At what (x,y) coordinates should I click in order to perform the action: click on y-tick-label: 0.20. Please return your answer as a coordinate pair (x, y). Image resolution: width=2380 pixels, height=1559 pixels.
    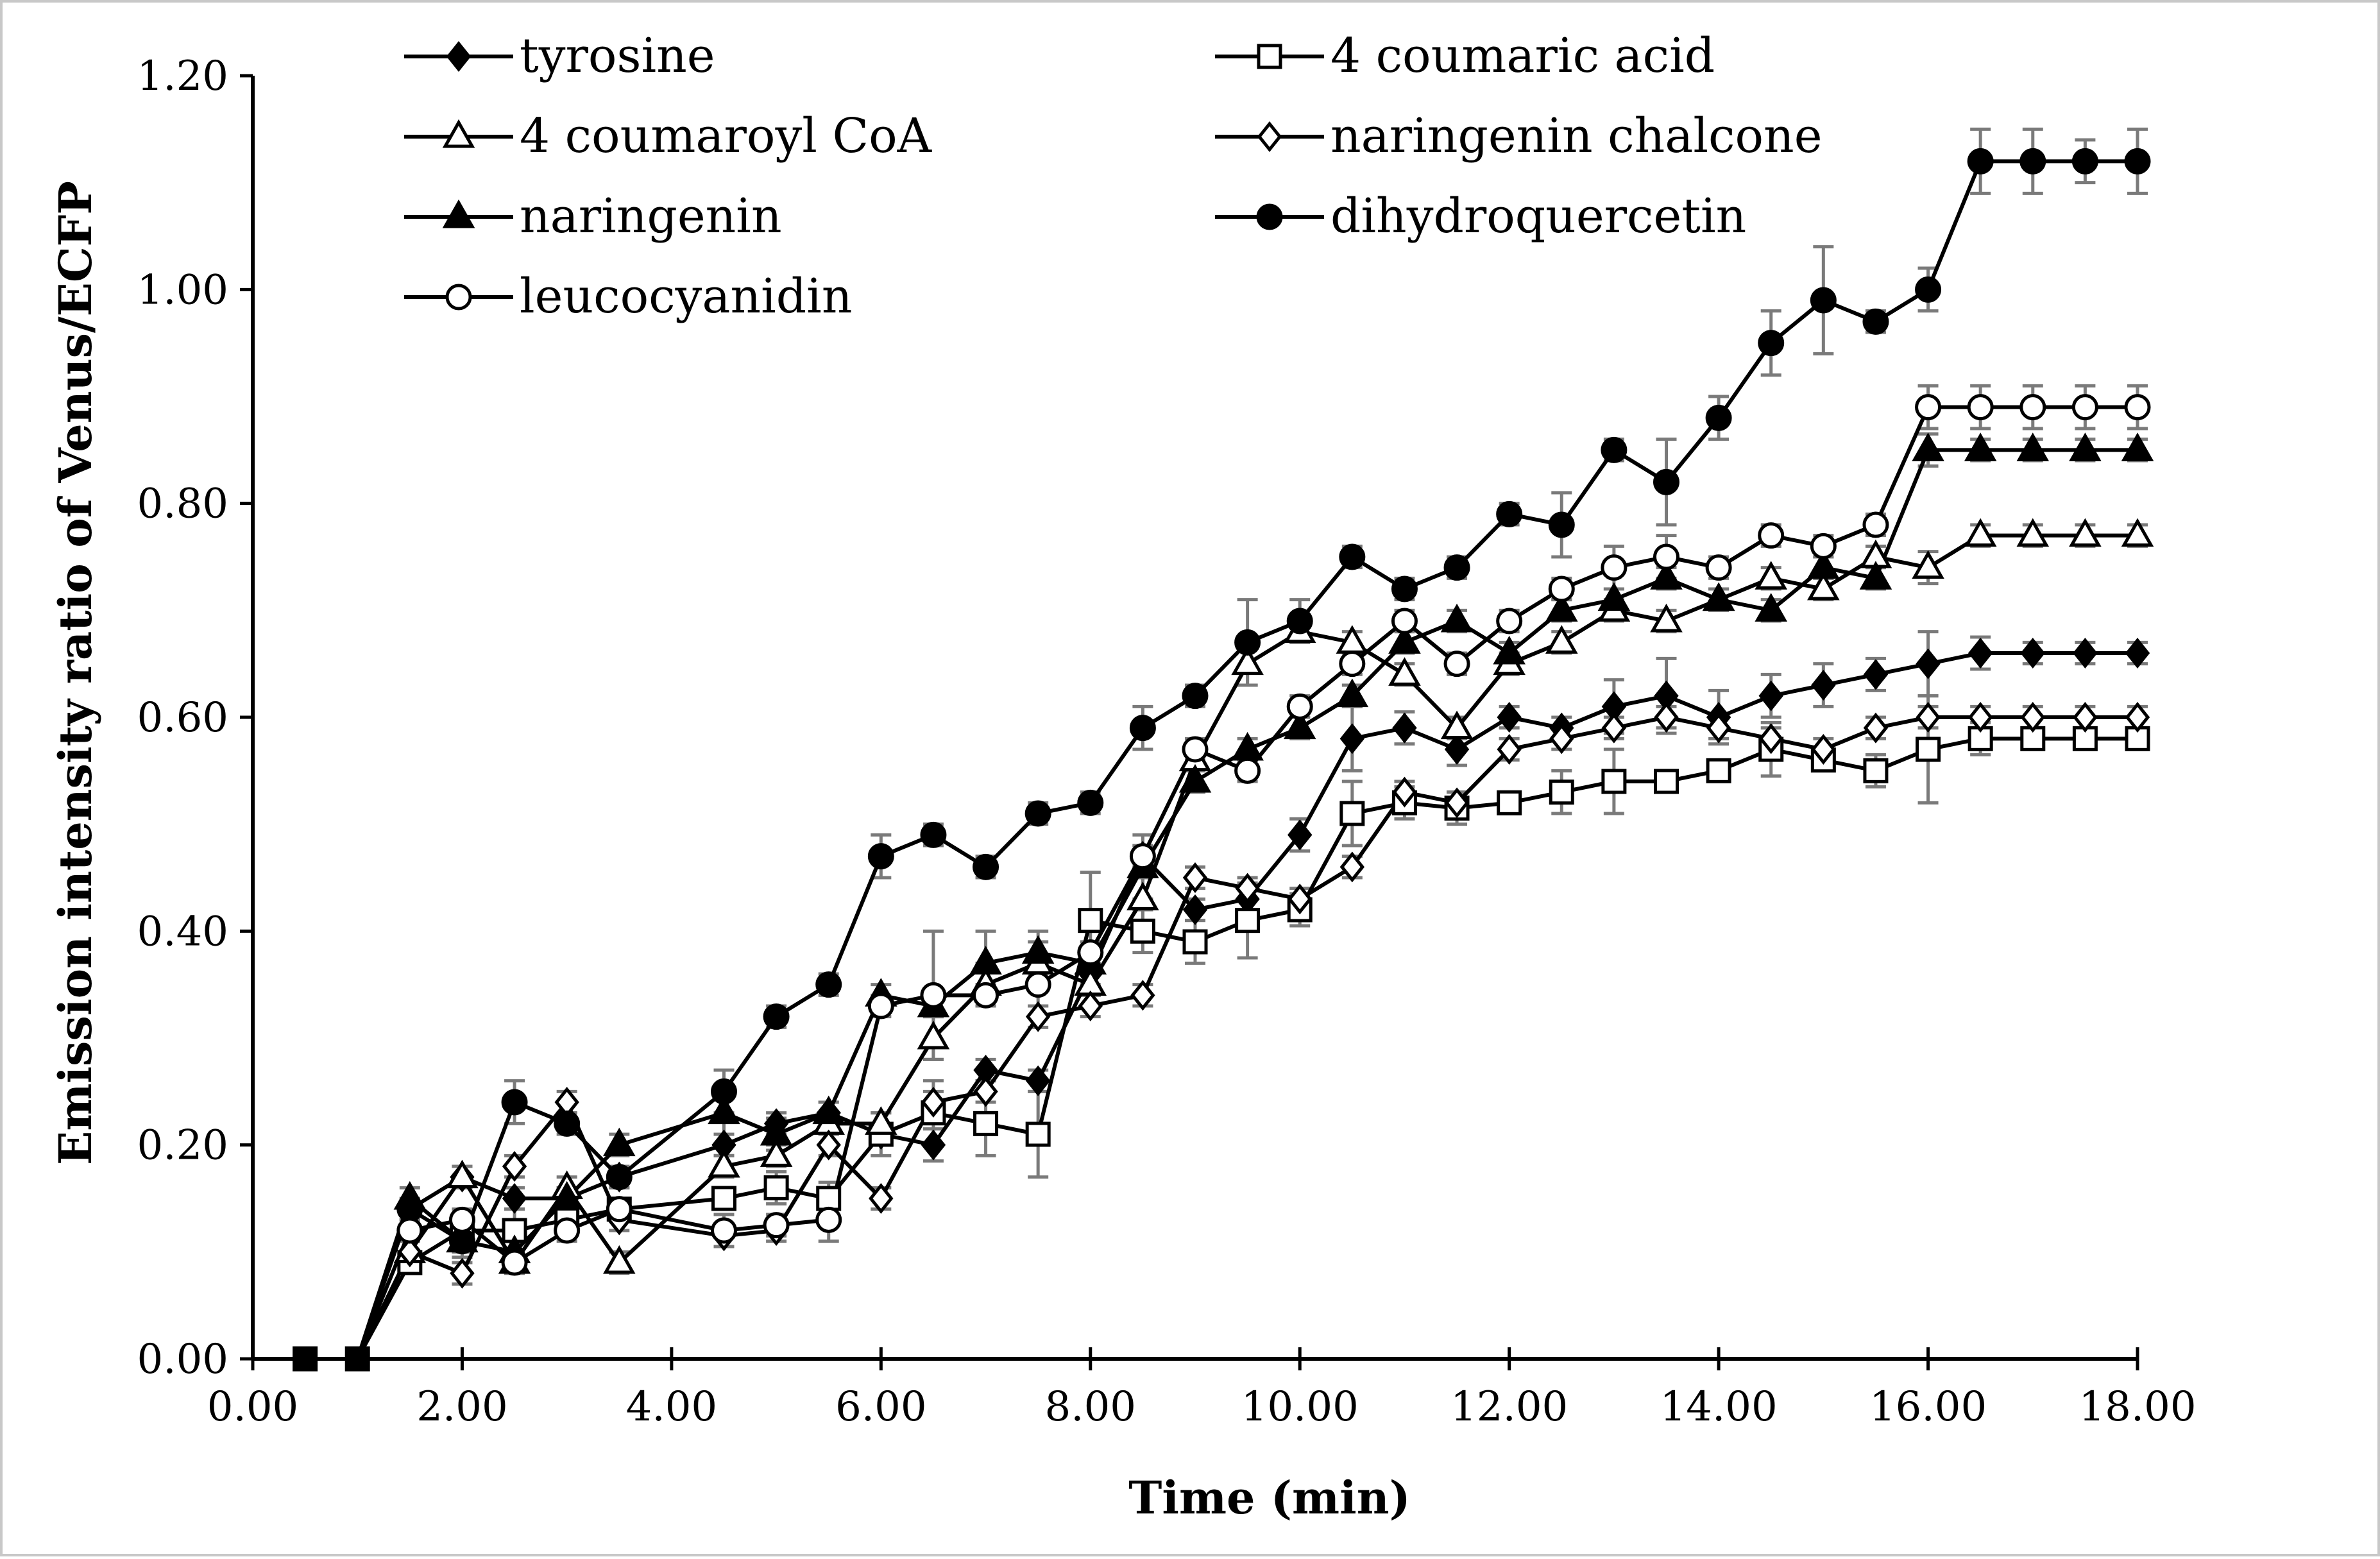
    Looking at the image, I should click on (183, 1146).